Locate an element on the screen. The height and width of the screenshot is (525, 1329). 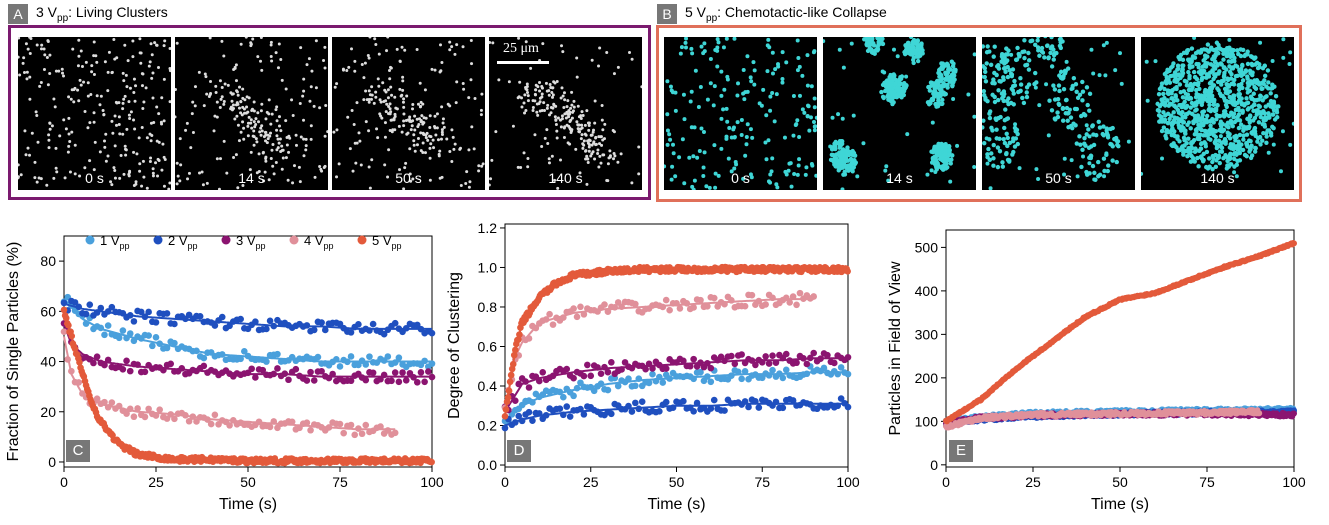
y-tick-label: 100 is located at coordinates (927, 421).